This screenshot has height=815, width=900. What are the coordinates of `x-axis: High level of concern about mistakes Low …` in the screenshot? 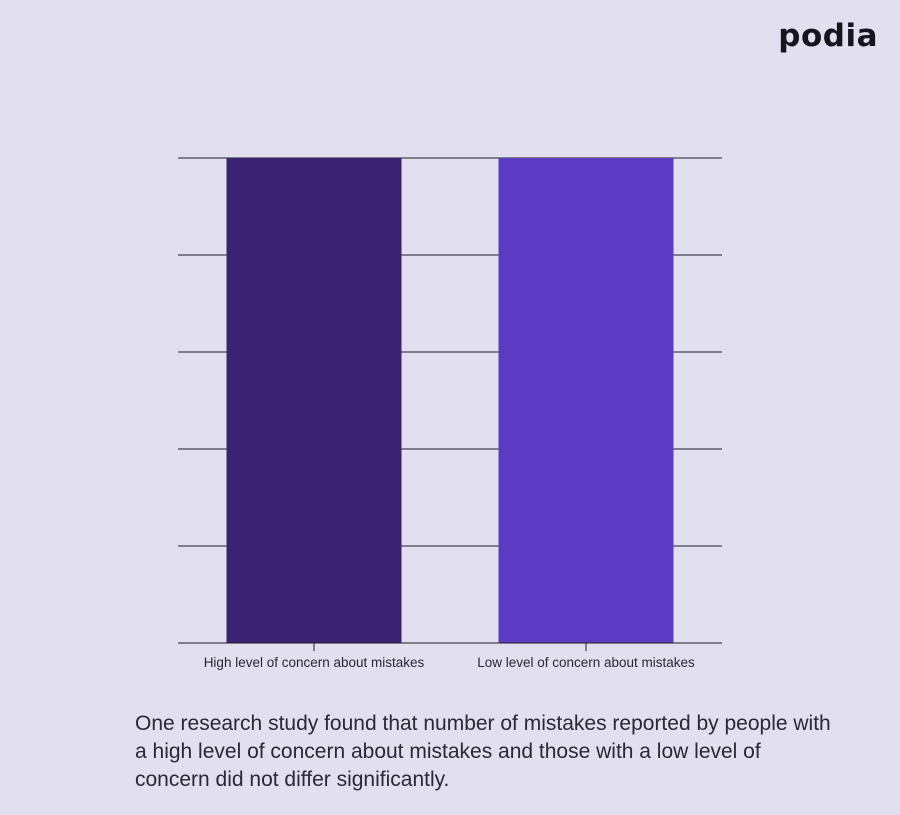 It's located at (450, 656).